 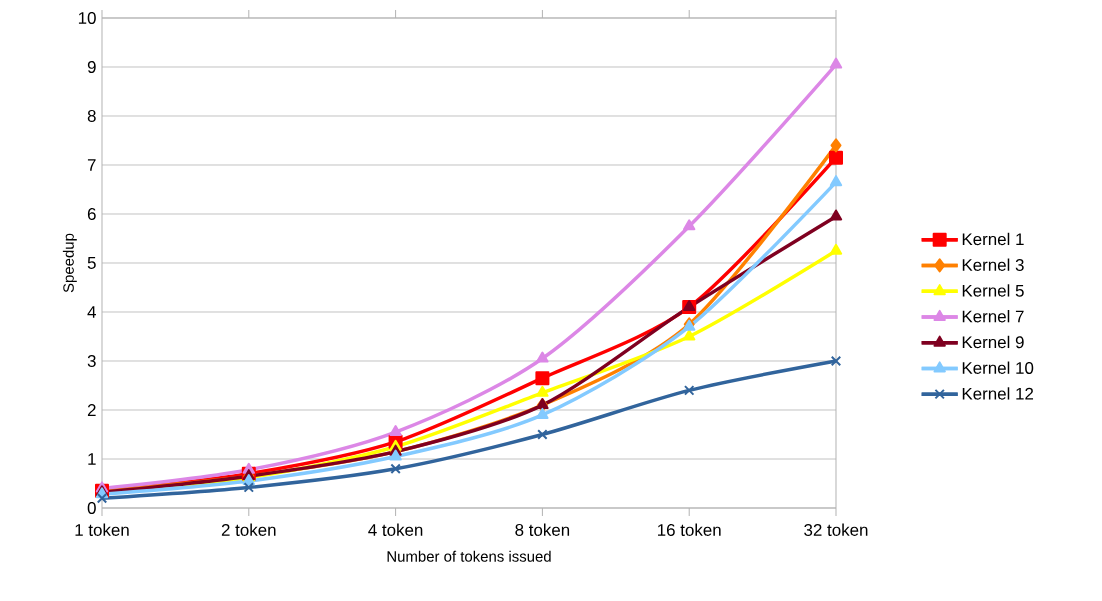 I want to click on legend-label: Kernel 7, so click(x=993, y=316).